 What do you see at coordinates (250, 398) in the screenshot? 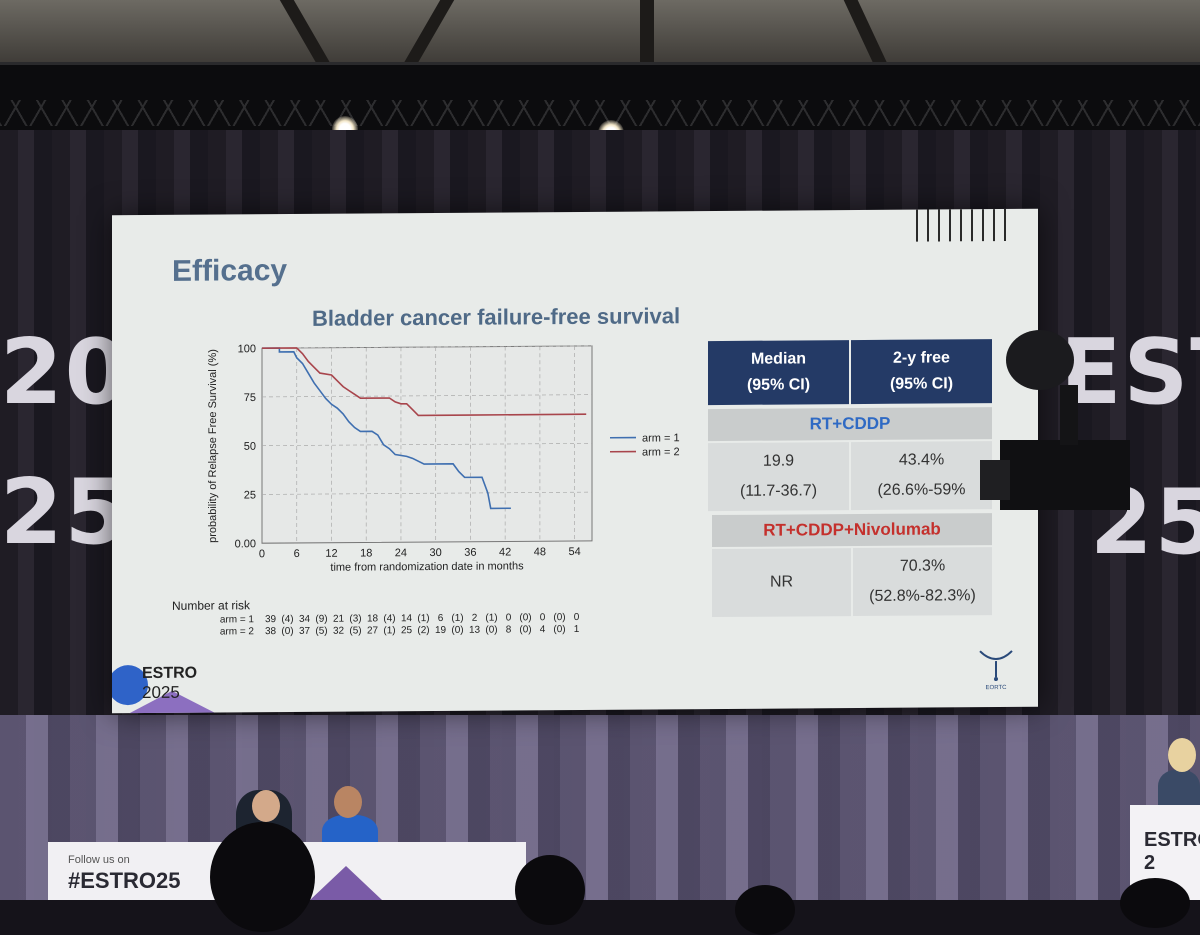
I see `y-tick-label: 75` at bounding box center [250, 398].